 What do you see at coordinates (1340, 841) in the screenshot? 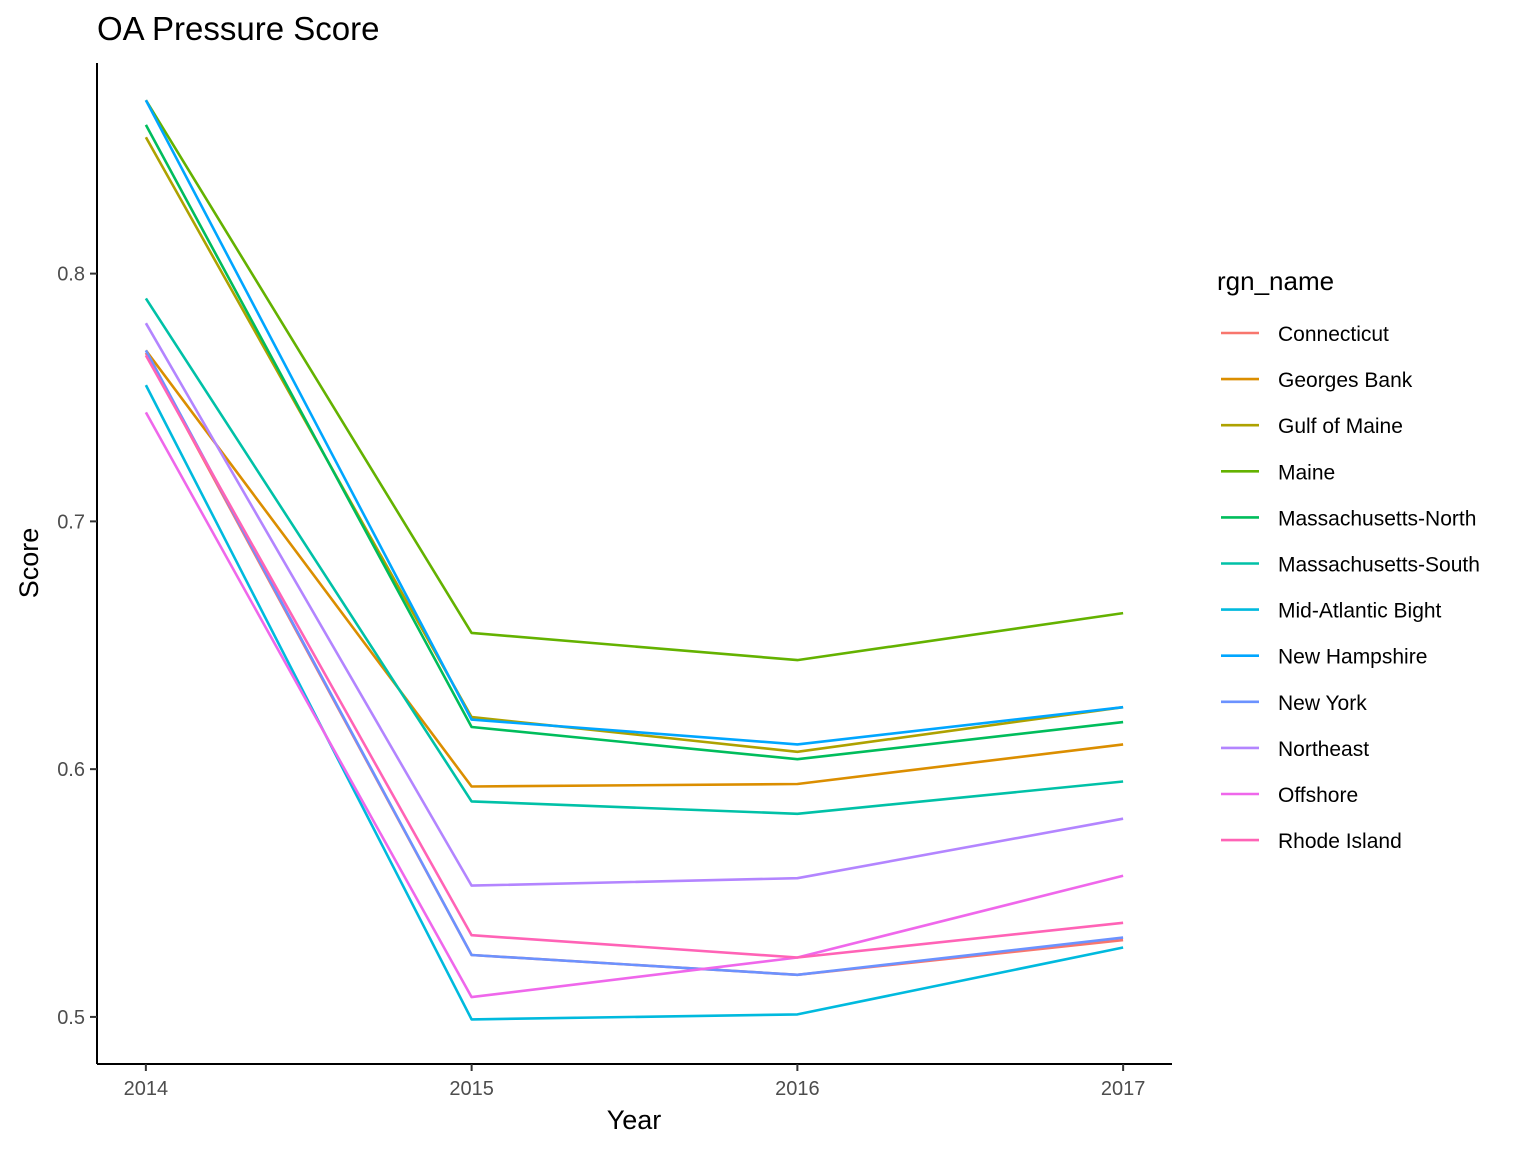
I see `legend-label: Rhode Island` at bounding box center [1340, 841].